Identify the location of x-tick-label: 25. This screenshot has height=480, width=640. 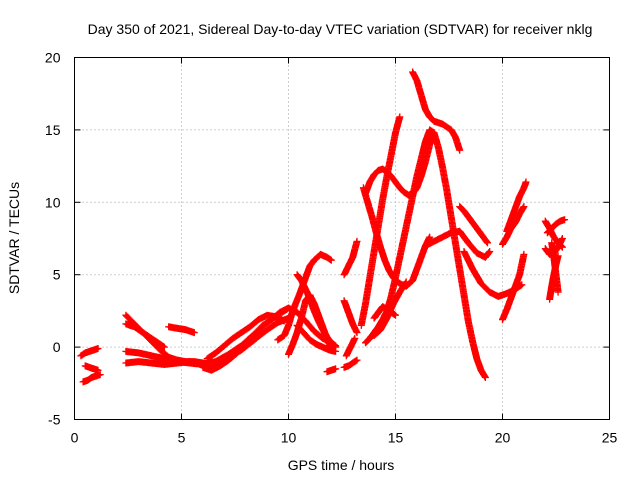
(610, 438).